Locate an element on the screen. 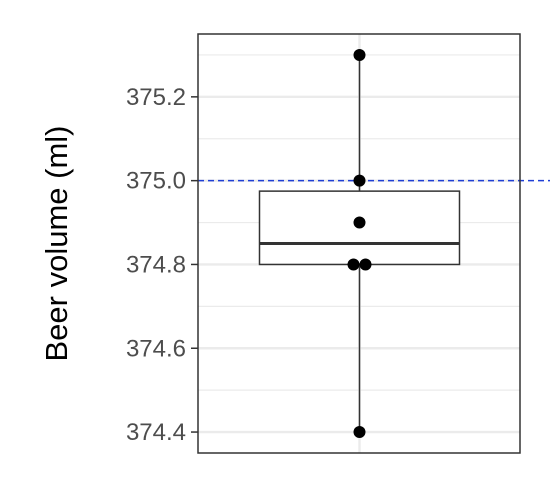 This screenshot has height=477, width=550. y-axis-ticks: 374.4 374.6 374.8 375.0 375.2 is located at coordinates (162, 265).